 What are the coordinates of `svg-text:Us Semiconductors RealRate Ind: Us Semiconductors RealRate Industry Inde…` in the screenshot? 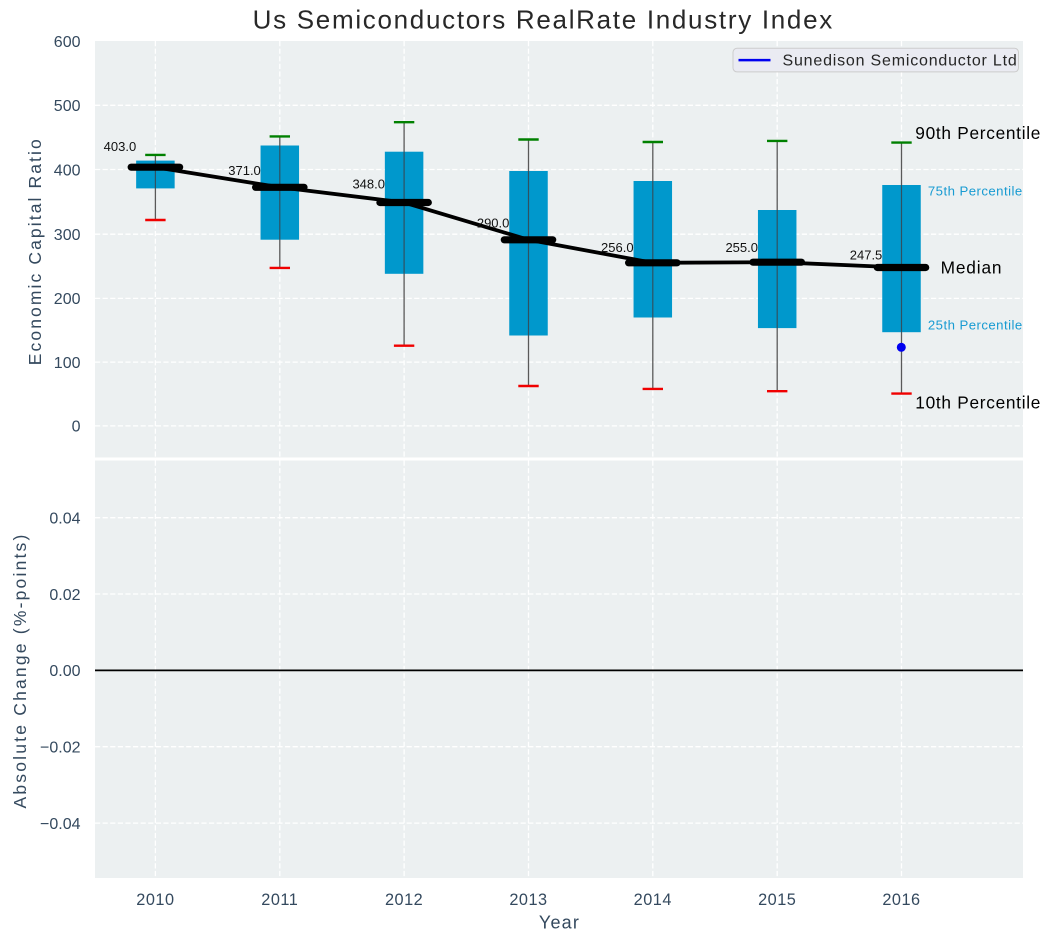 It's located at (543, 19).